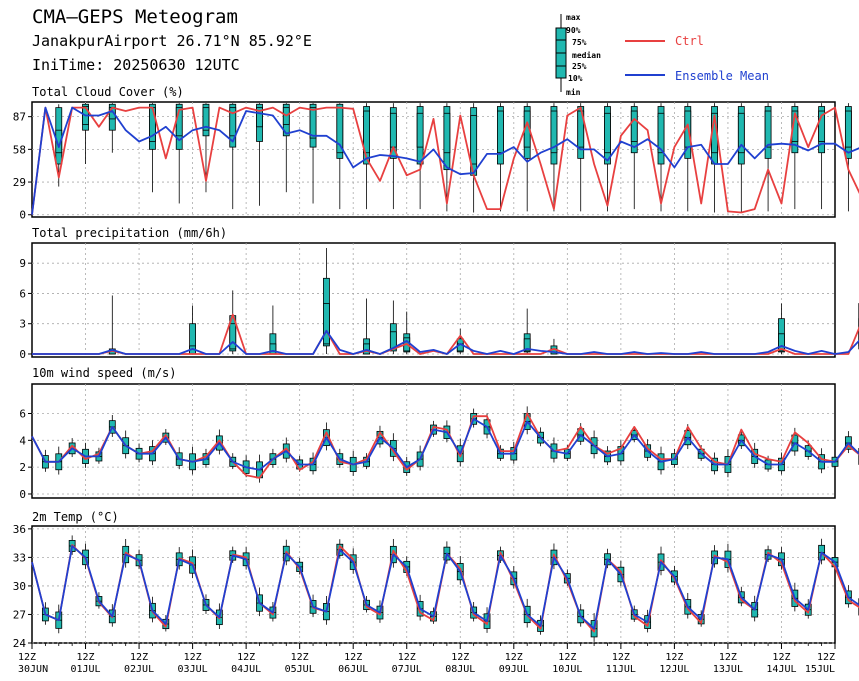 This screenshot has height=681, width=859. I want to click on panel-title: 2m Temp (°C), so click(75, 517).